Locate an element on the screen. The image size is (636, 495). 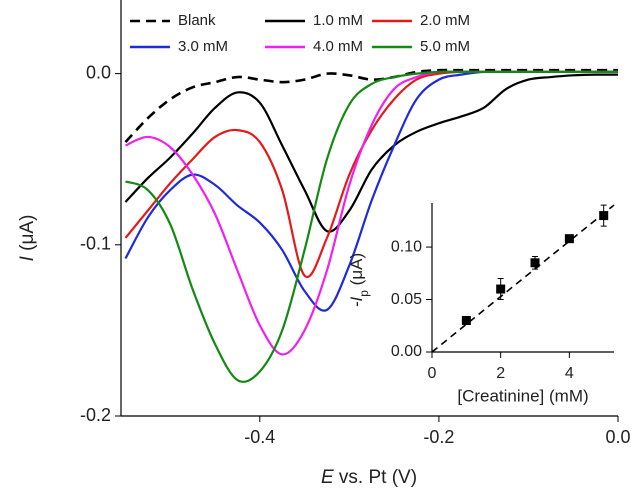
legend-label: 2.0 mM is located at coordinates (445, 20).